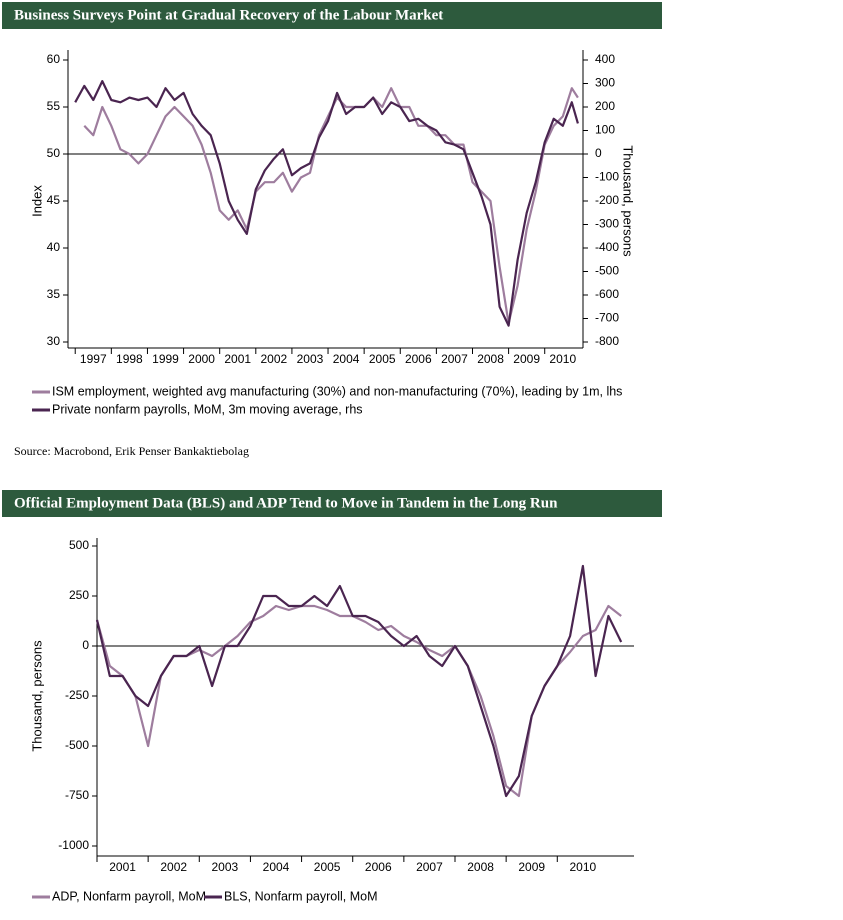 This screenshot has width=843, height=920. Describe the element at coordinates (79, 545) in the screenshot. I see `y-tick-label: 500` at that location.